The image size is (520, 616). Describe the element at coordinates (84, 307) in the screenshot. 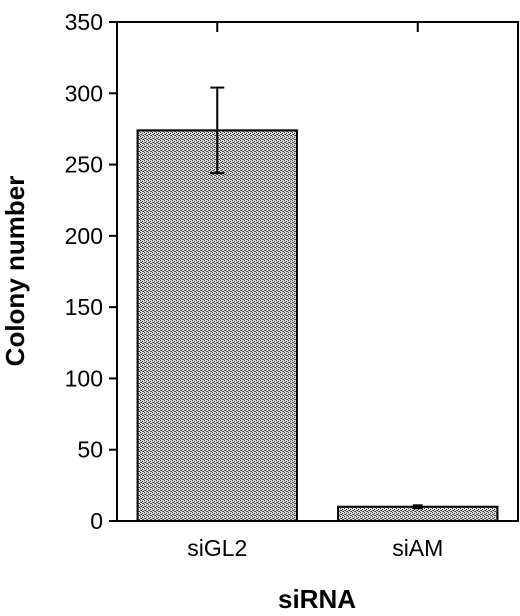

I see `y-tick-label: 150` at that location.